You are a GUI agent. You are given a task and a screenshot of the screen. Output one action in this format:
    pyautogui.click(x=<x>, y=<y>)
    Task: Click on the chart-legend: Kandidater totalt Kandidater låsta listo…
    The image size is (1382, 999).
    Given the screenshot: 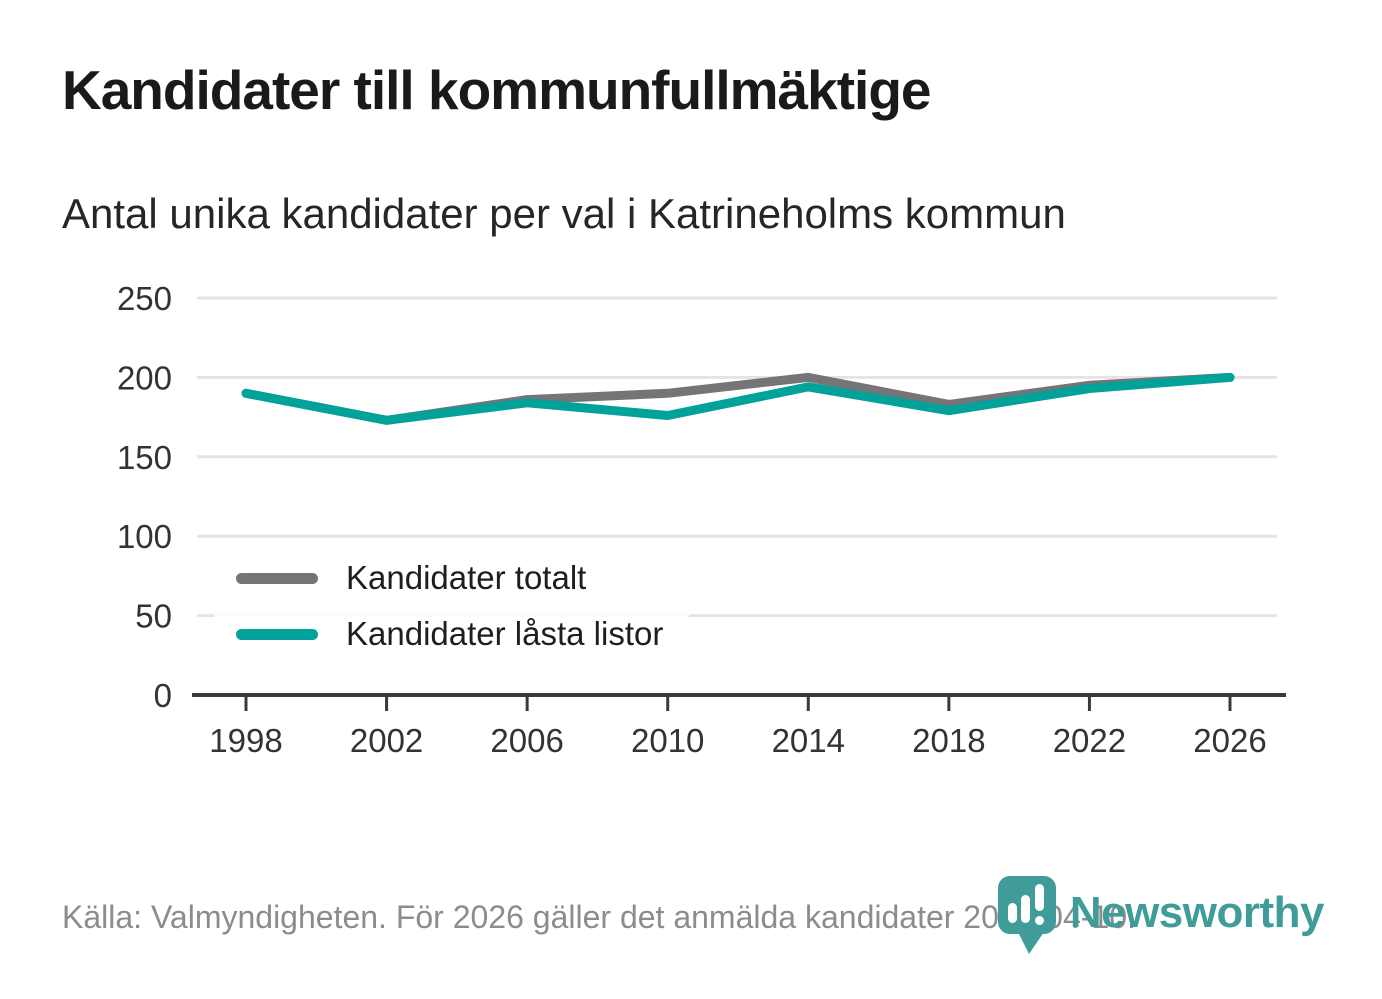 What is the action you would take?
    pyautogui.click(x=452, y=609)
    